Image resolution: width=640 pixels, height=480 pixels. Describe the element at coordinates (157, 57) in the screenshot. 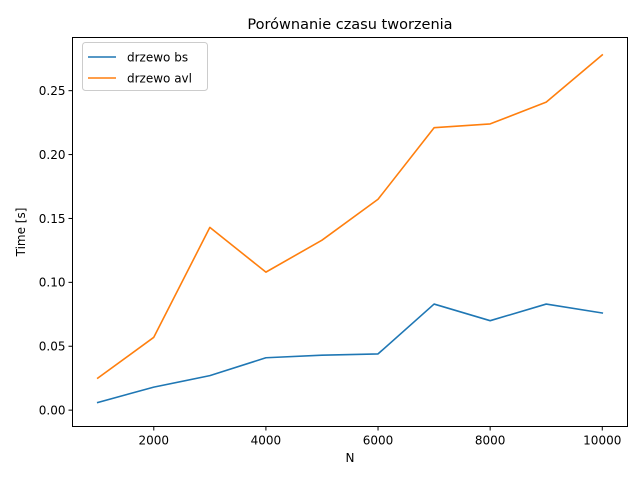

I see `legend-label-0: drzewo bs` at that location.